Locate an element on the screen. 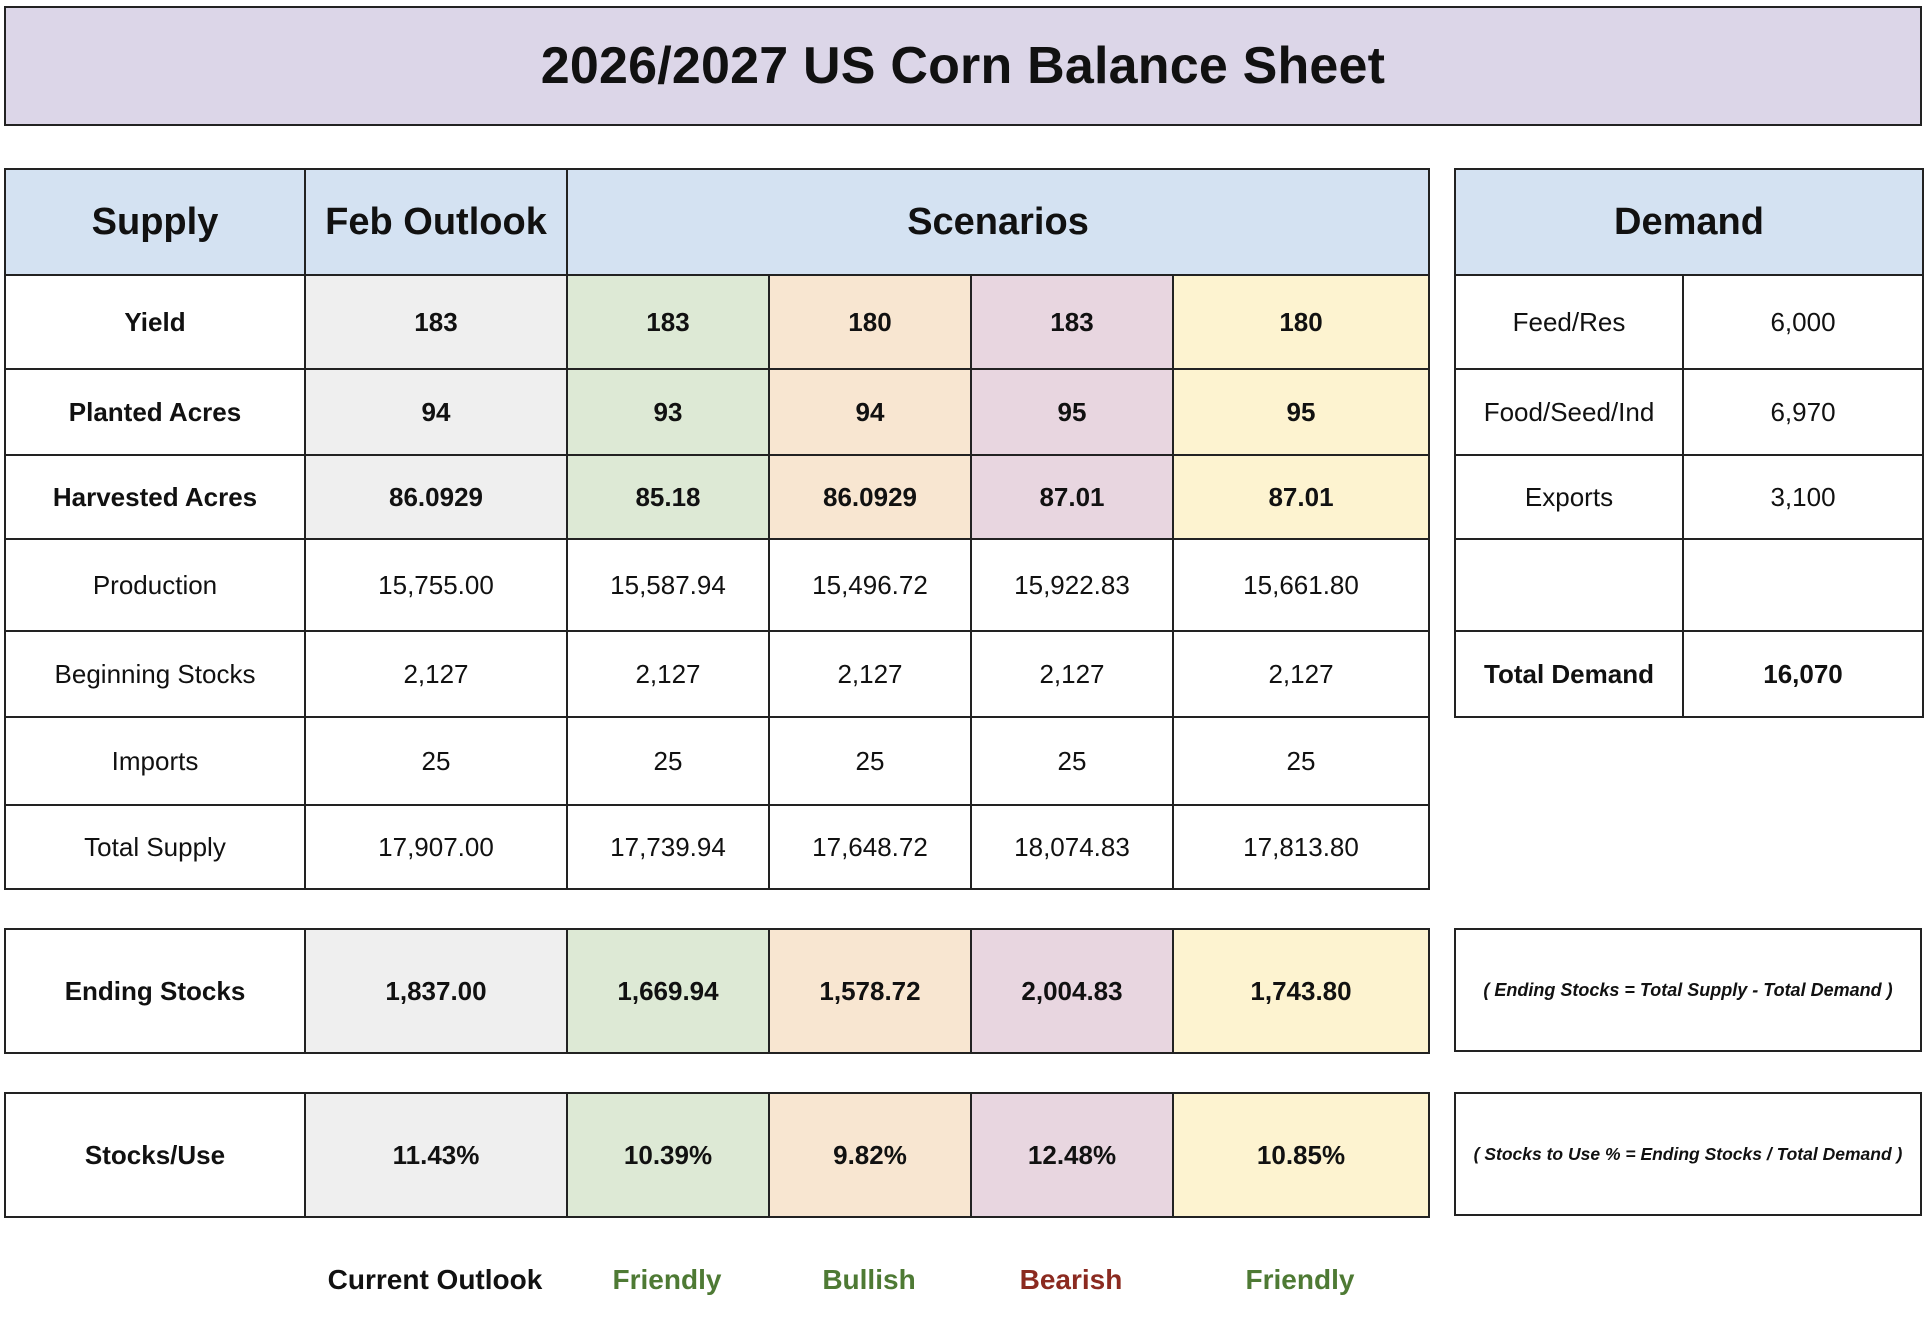  supply-cell-scenario-1: 17,739.94 is located at coordinates (668, 847).